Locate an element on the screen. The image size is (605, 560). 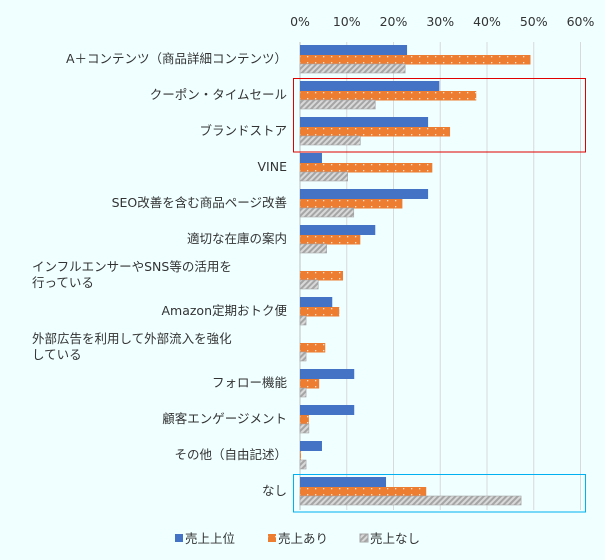
category-label: ブランドストア is located at coordinates (243, 130).